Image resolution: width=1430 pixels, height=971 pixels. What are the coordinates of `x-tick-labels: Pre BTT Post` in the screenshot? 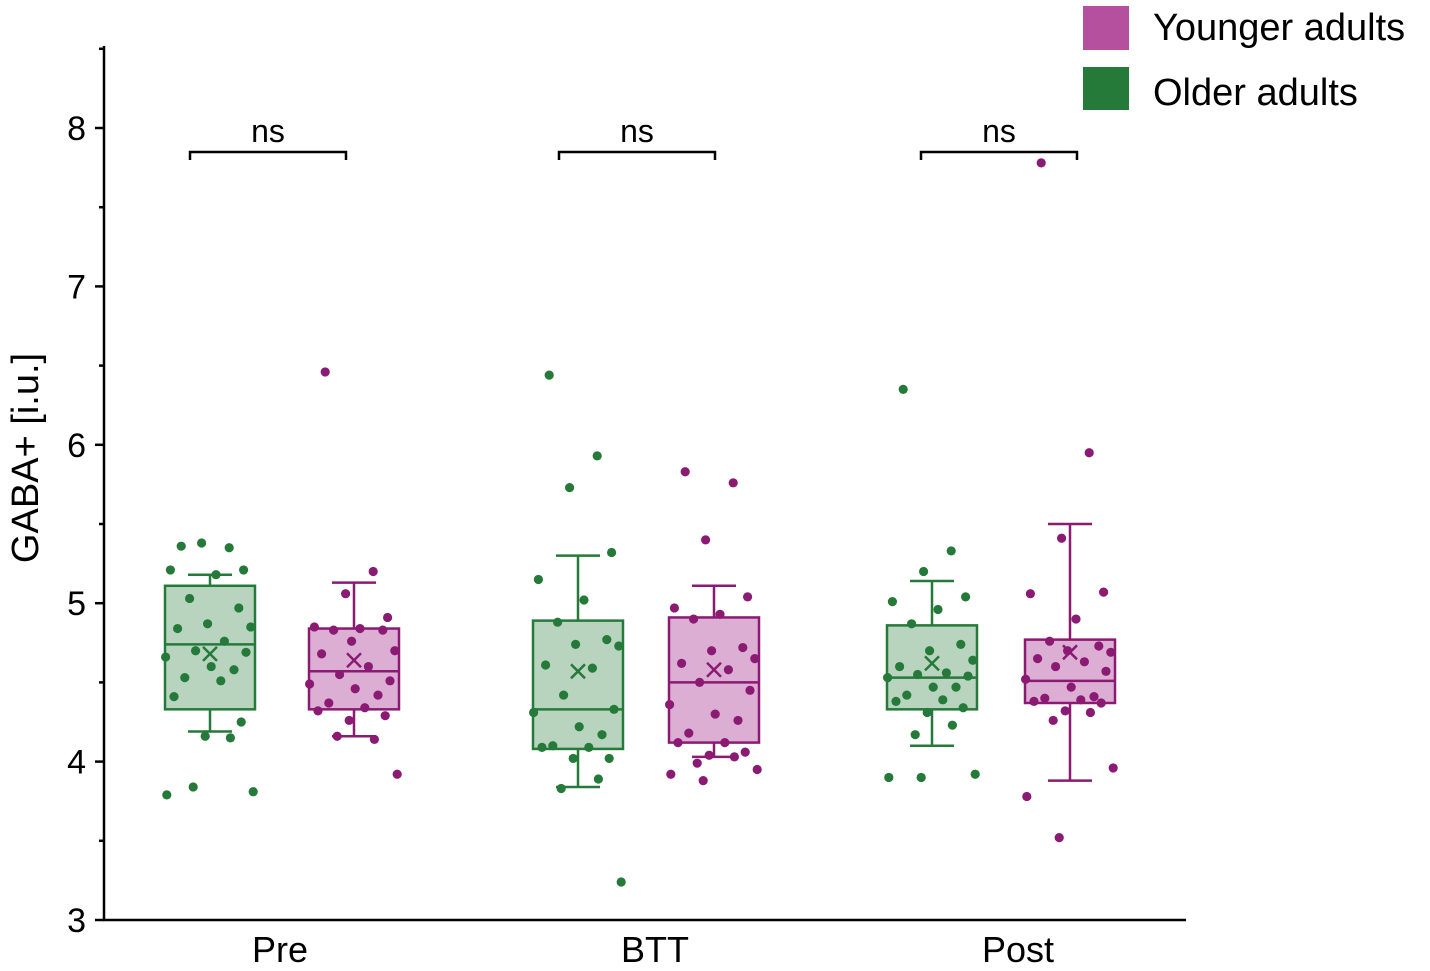 It's located at (653, 949).